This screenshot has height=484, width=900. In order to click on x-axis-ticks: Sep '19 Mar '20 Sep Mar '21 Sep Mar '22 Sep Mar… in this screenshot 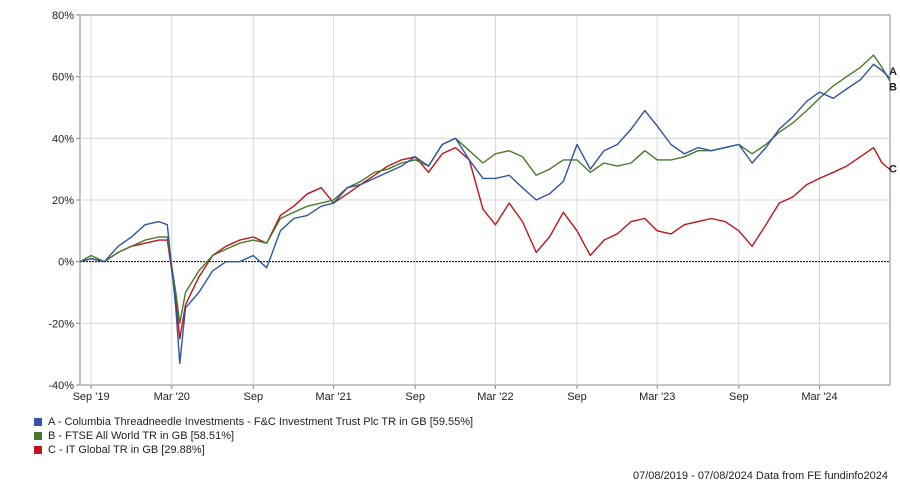, I will do `click(455, 394)`.